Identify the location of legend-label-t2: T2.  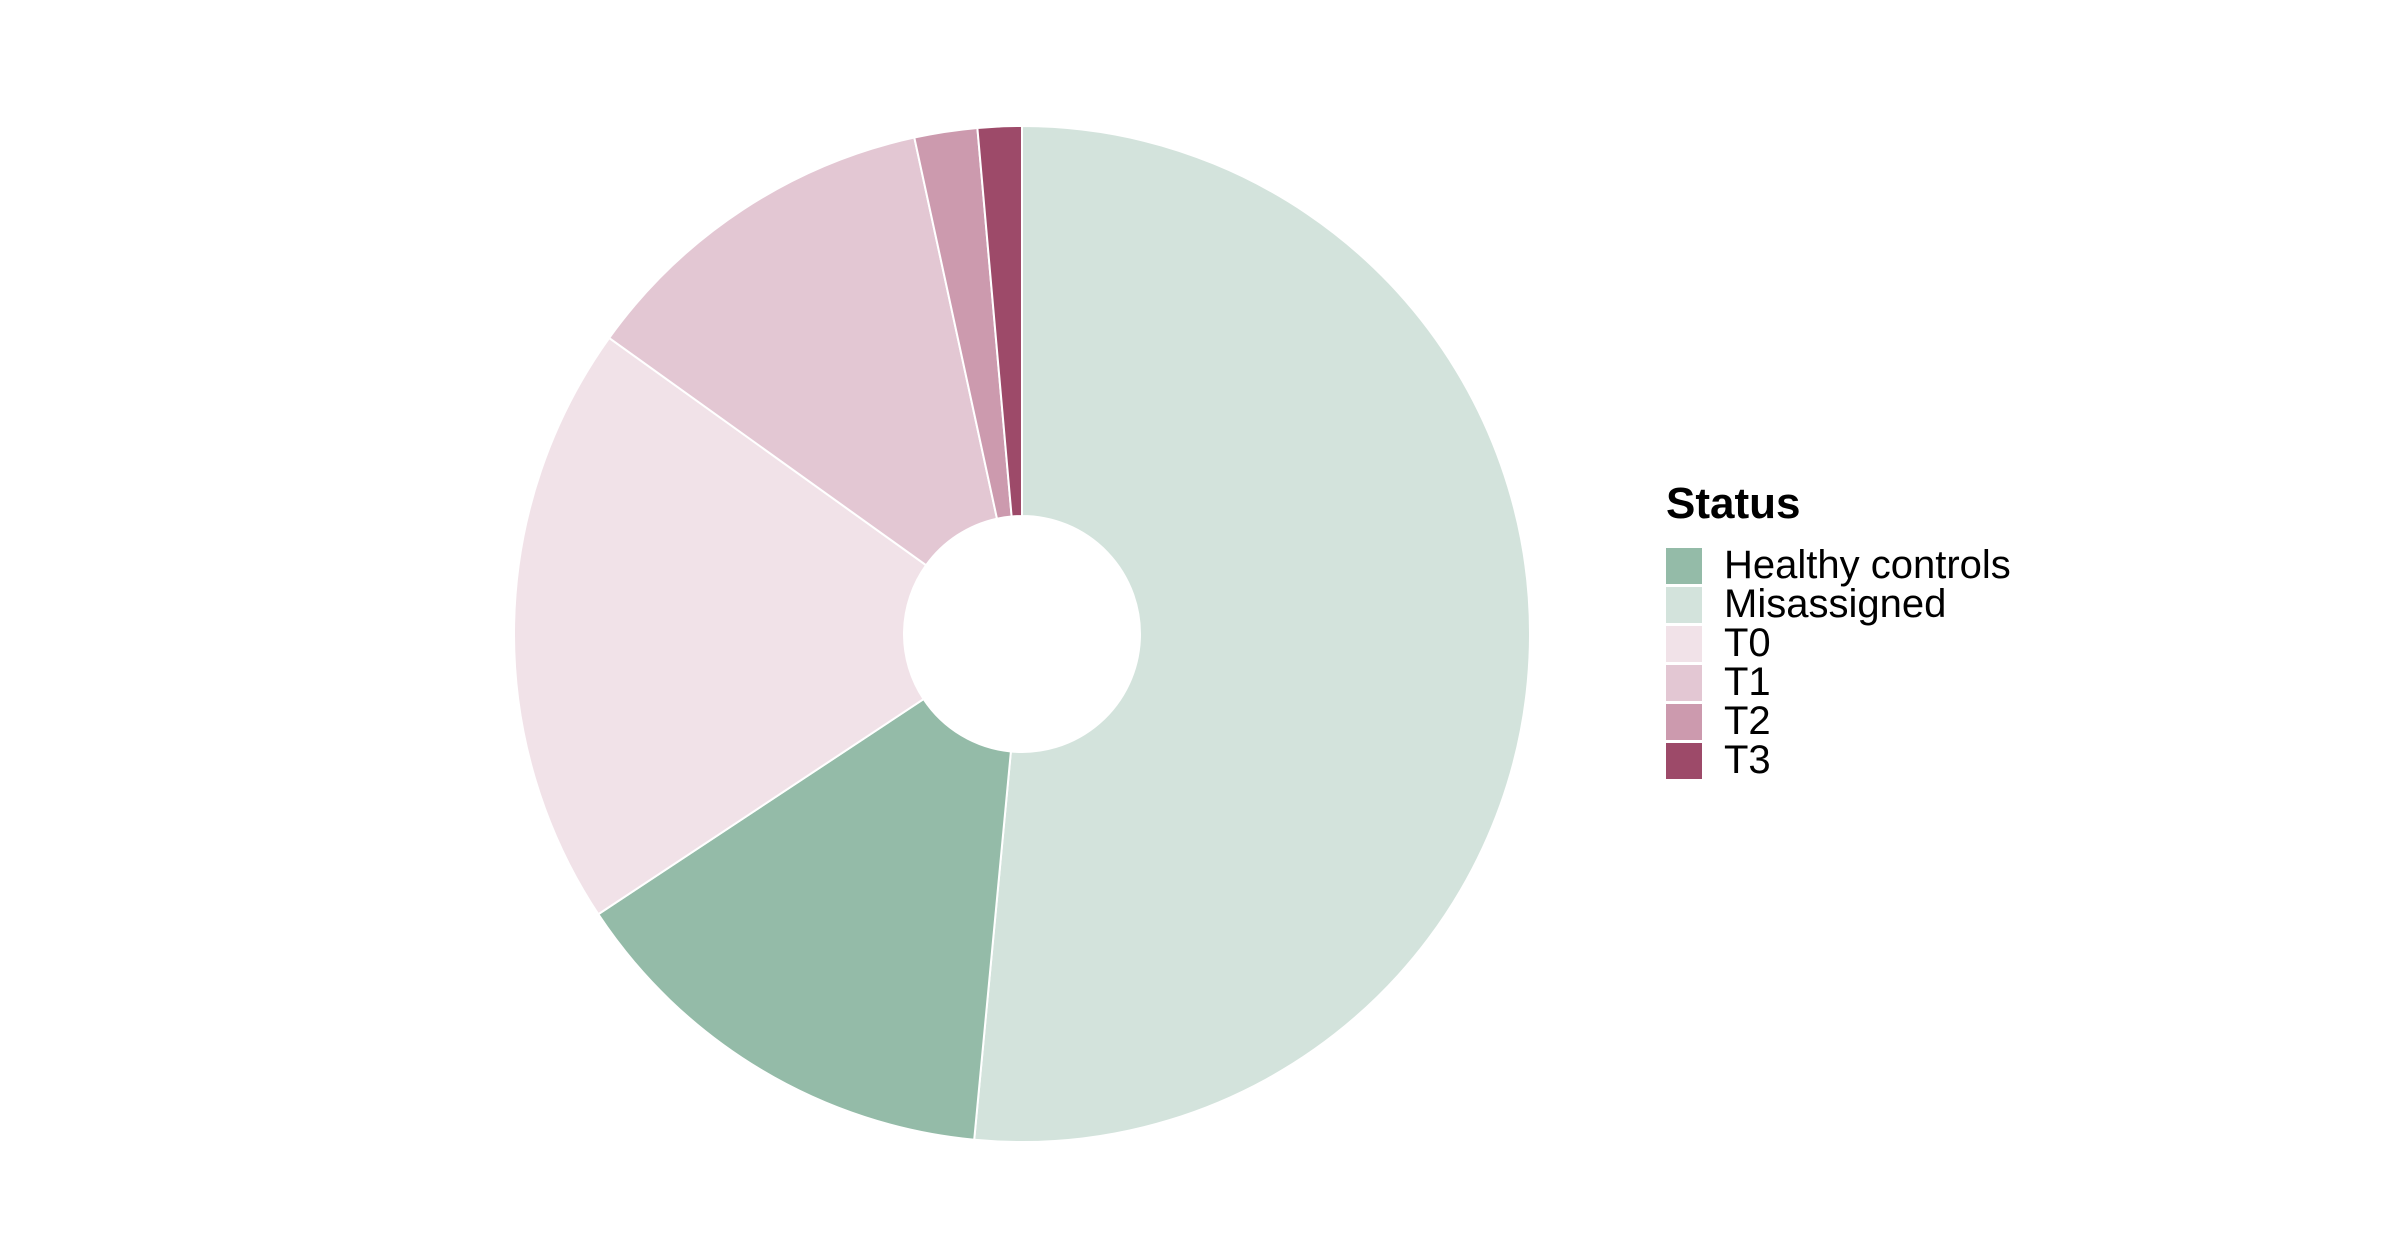
(1747, 721).